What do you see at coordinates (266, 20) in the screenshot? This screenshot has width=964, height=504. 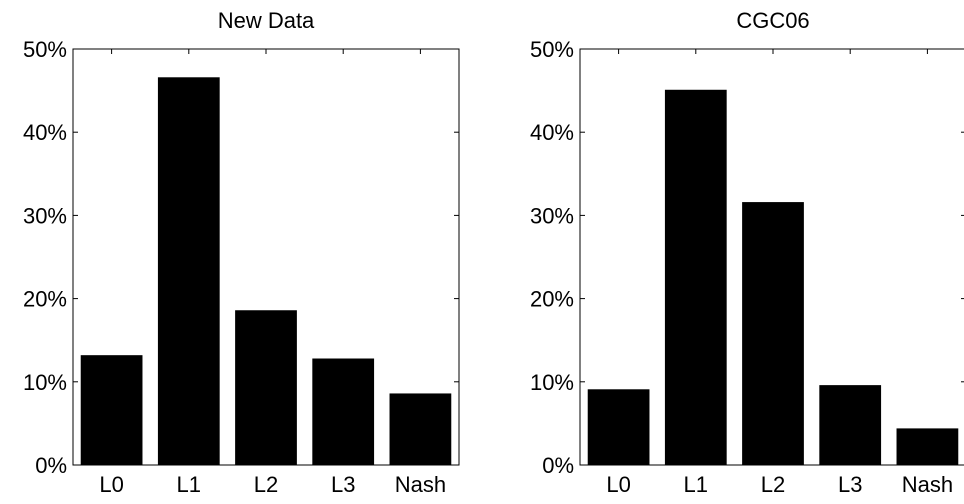 I see `chart-title: New Data` at bounding box center [266, 20].